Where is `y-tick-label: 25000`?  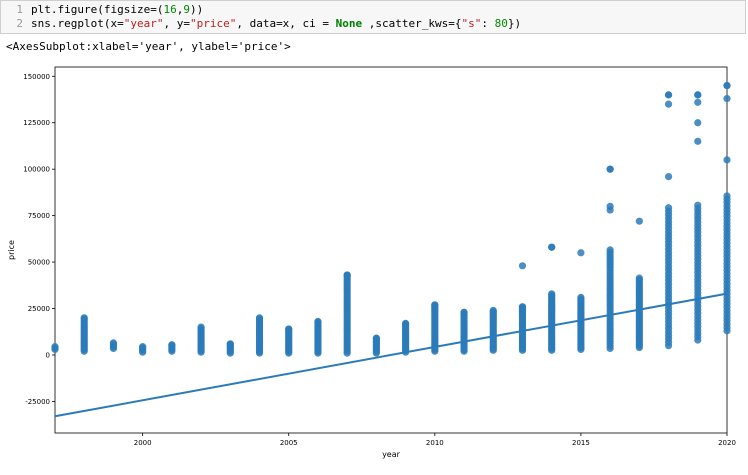
y-tick-label: 25000 is located at coordinates (39, 309).